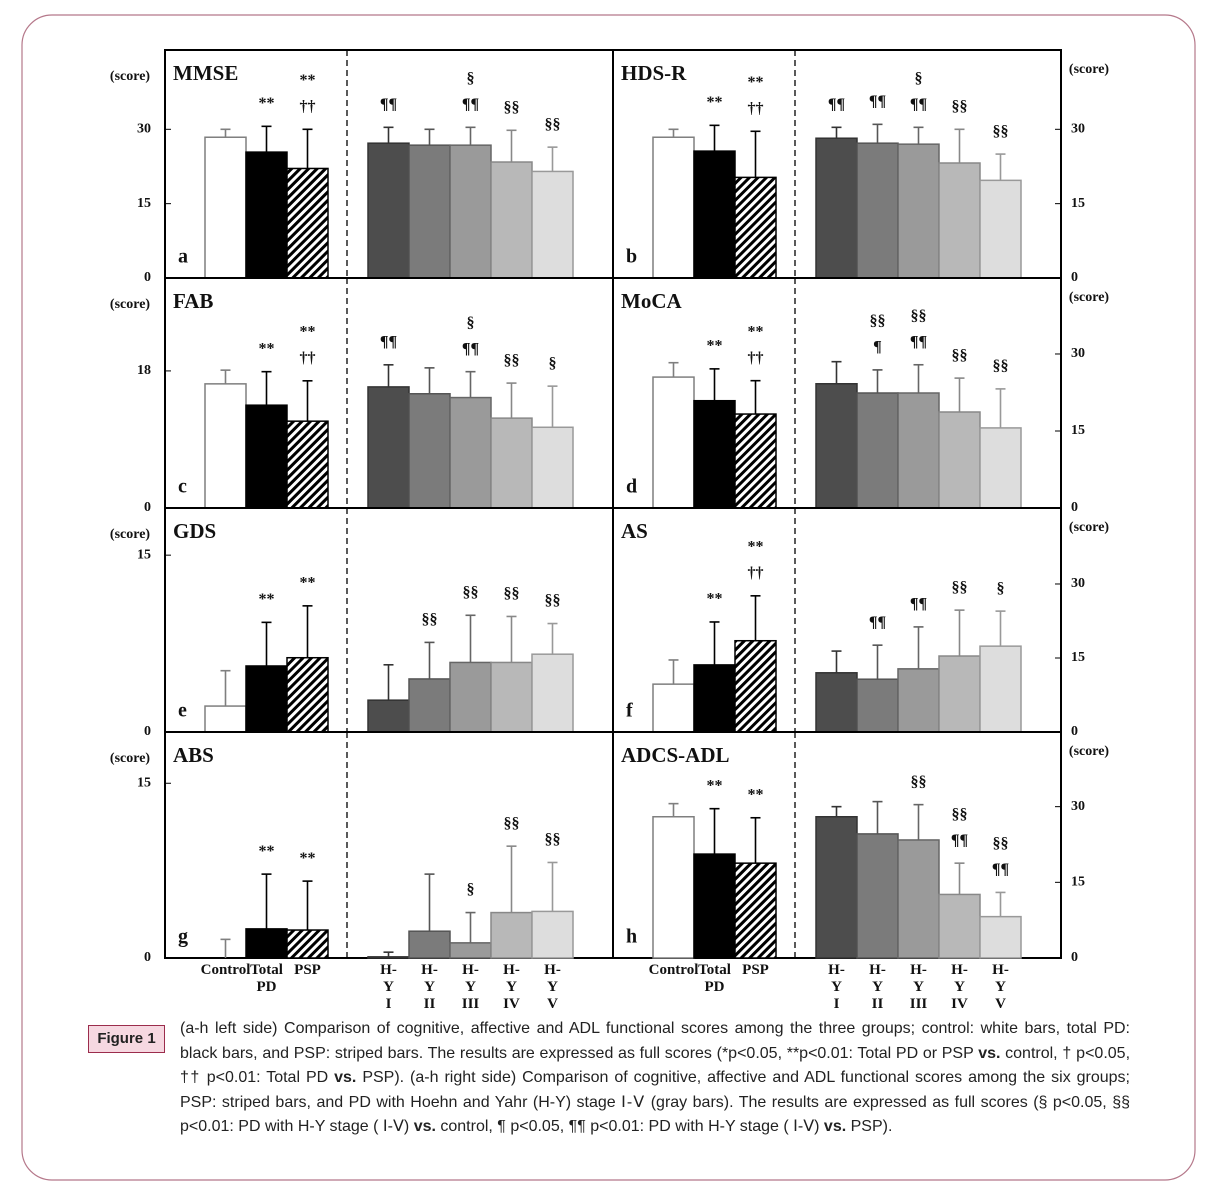 The height and width of the screenshot is (1191, 1210). What do you see at coordinates (755, 970) in the screenshot?
I see `x-tick-label: PSP` at bounding box center [755, 970].